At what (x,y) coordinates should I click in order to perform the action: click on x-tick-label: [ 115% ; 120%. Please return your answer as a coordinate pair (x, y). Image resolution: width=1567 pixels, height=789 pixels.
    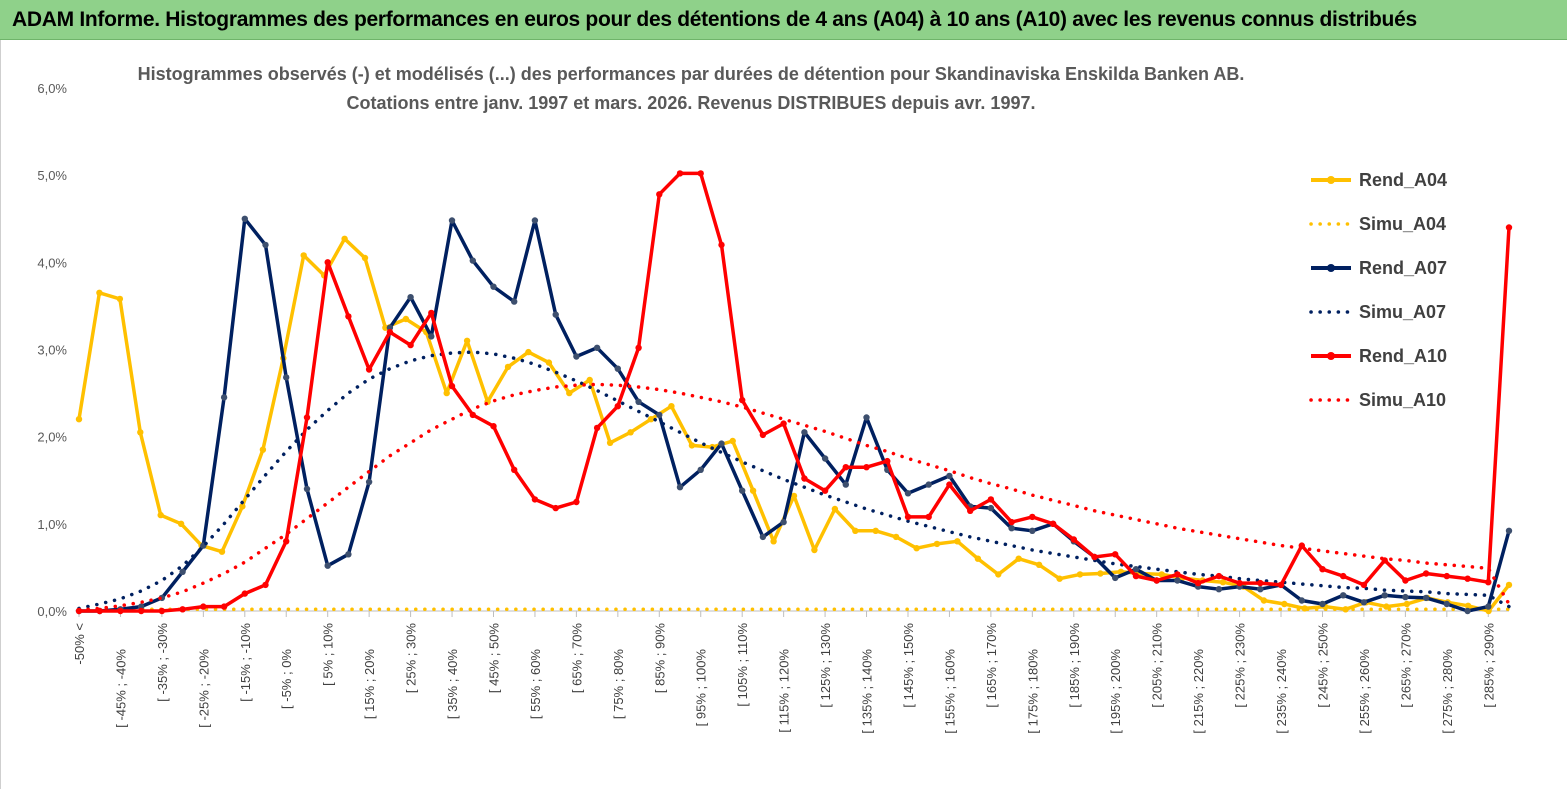
    Looking at the image, I should click on (784, 691).